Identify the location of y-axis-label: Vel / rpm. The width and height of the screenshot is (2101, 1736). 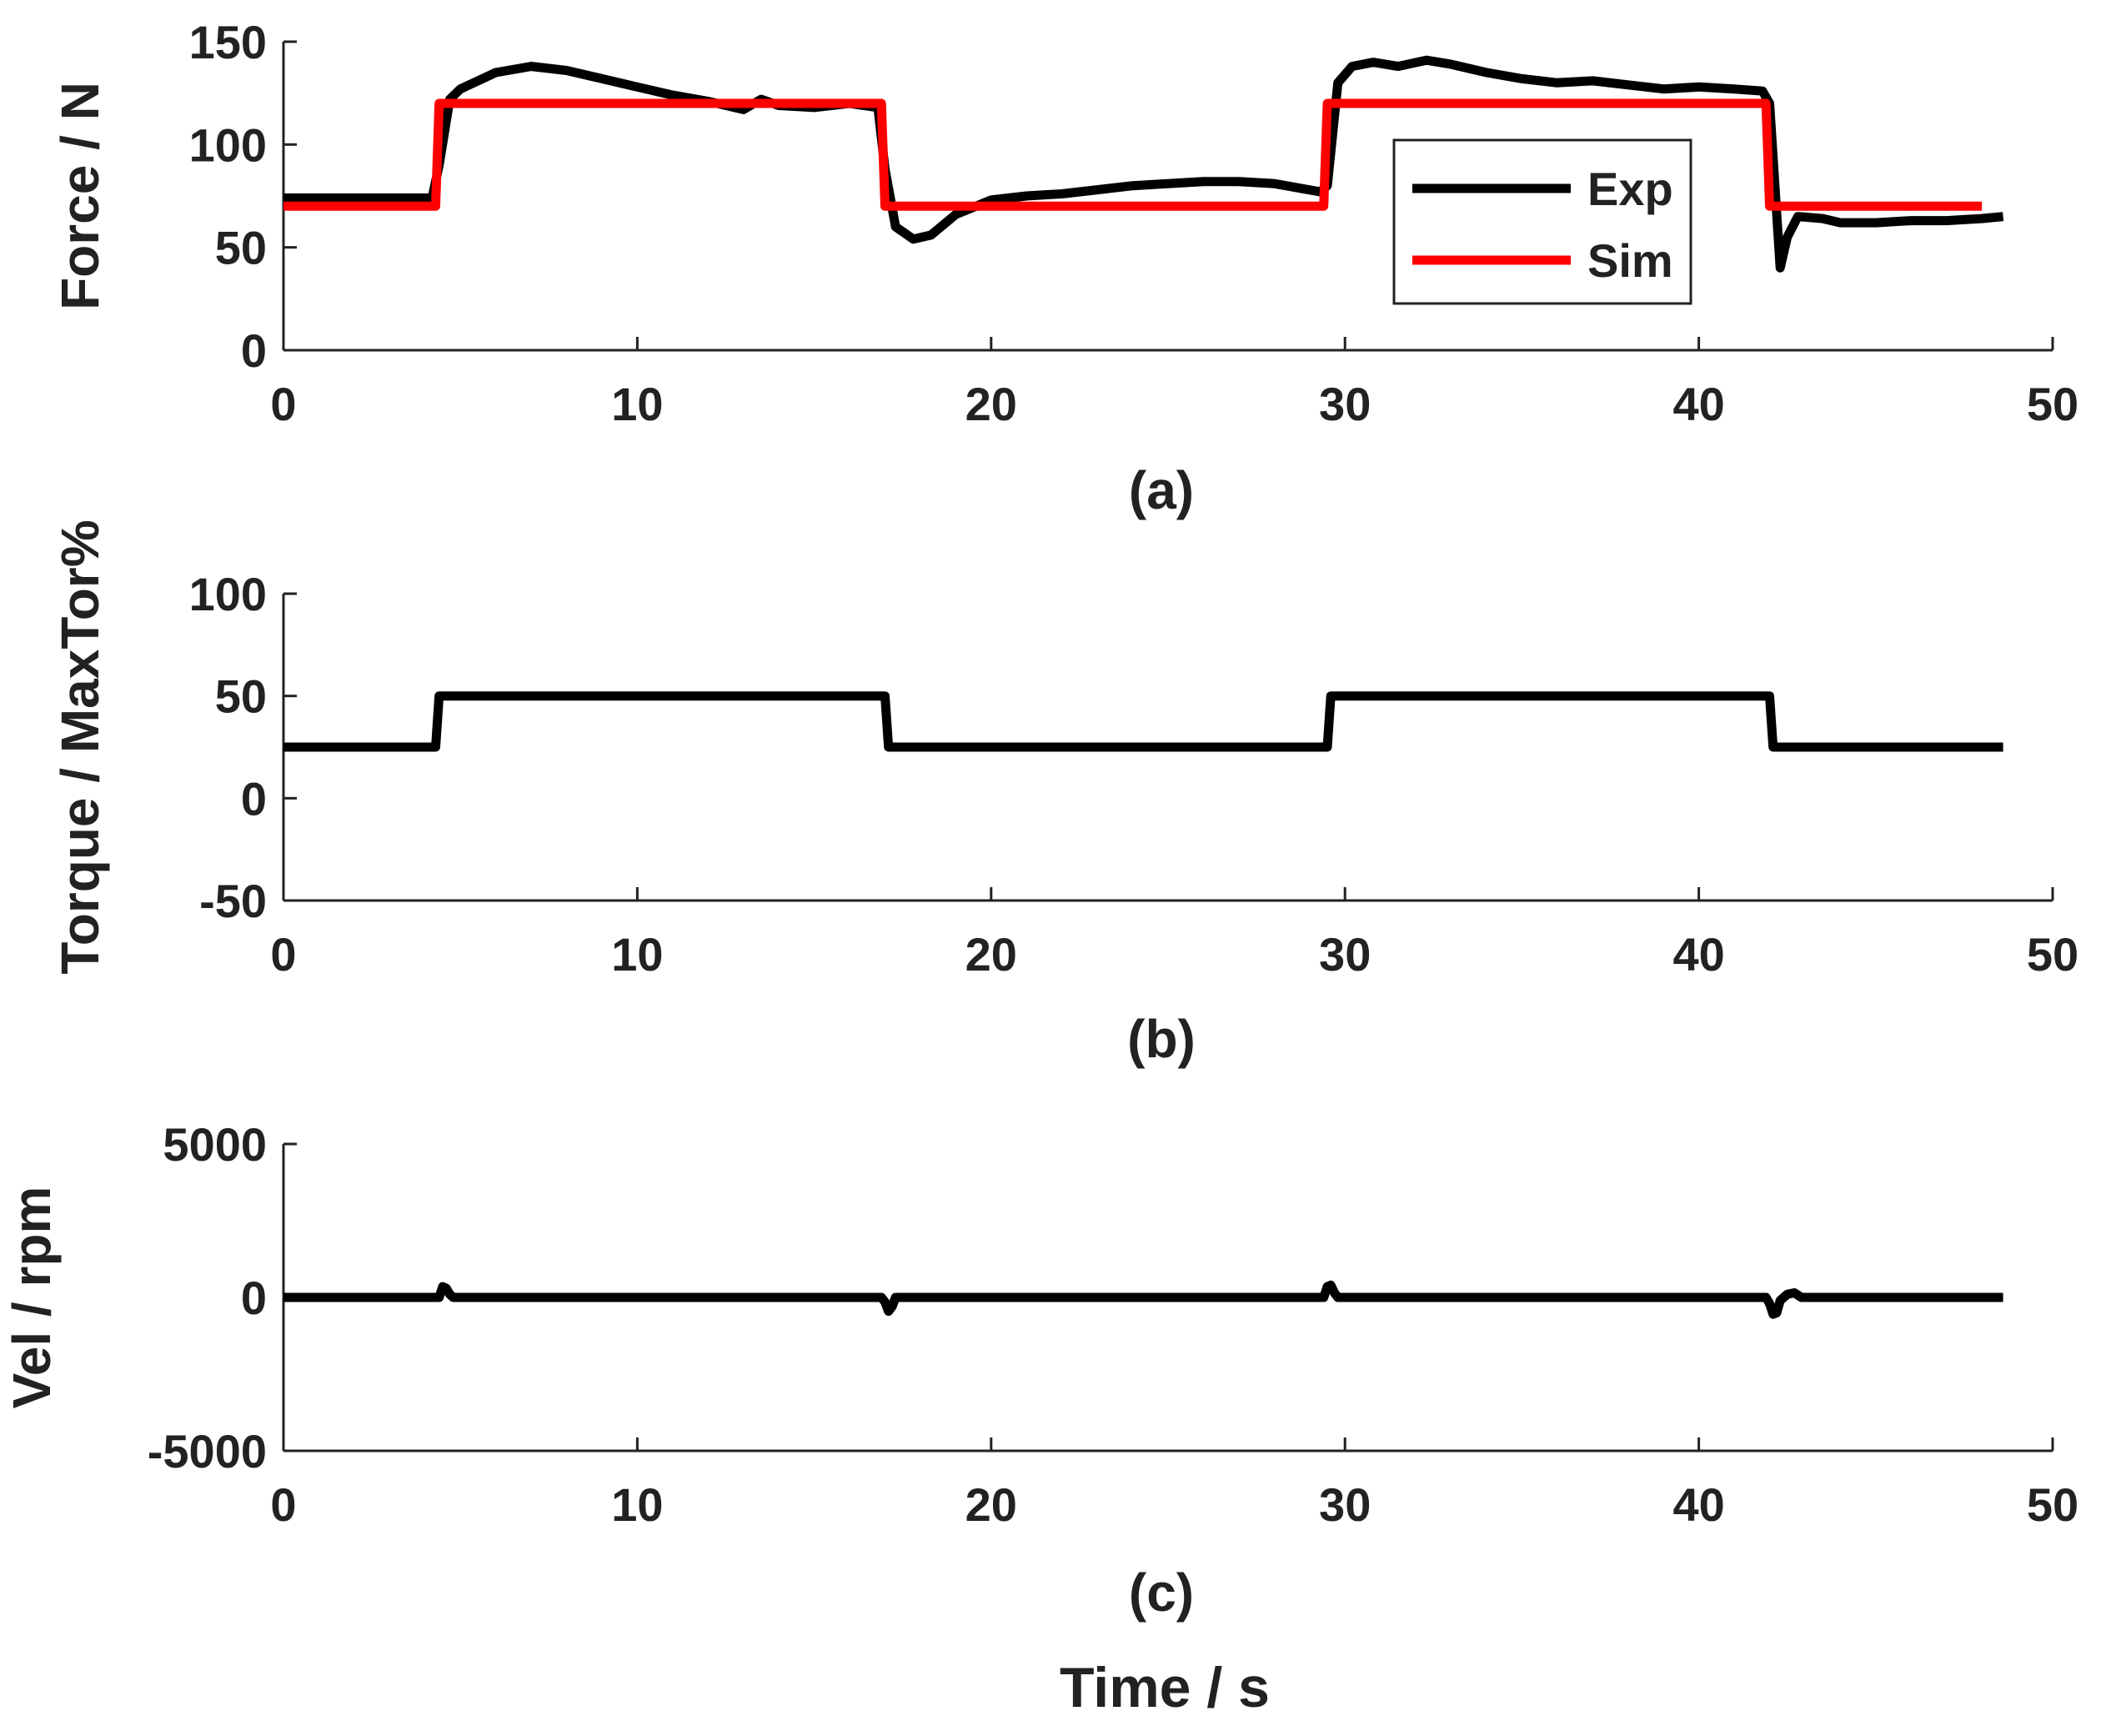
(32, 1298).